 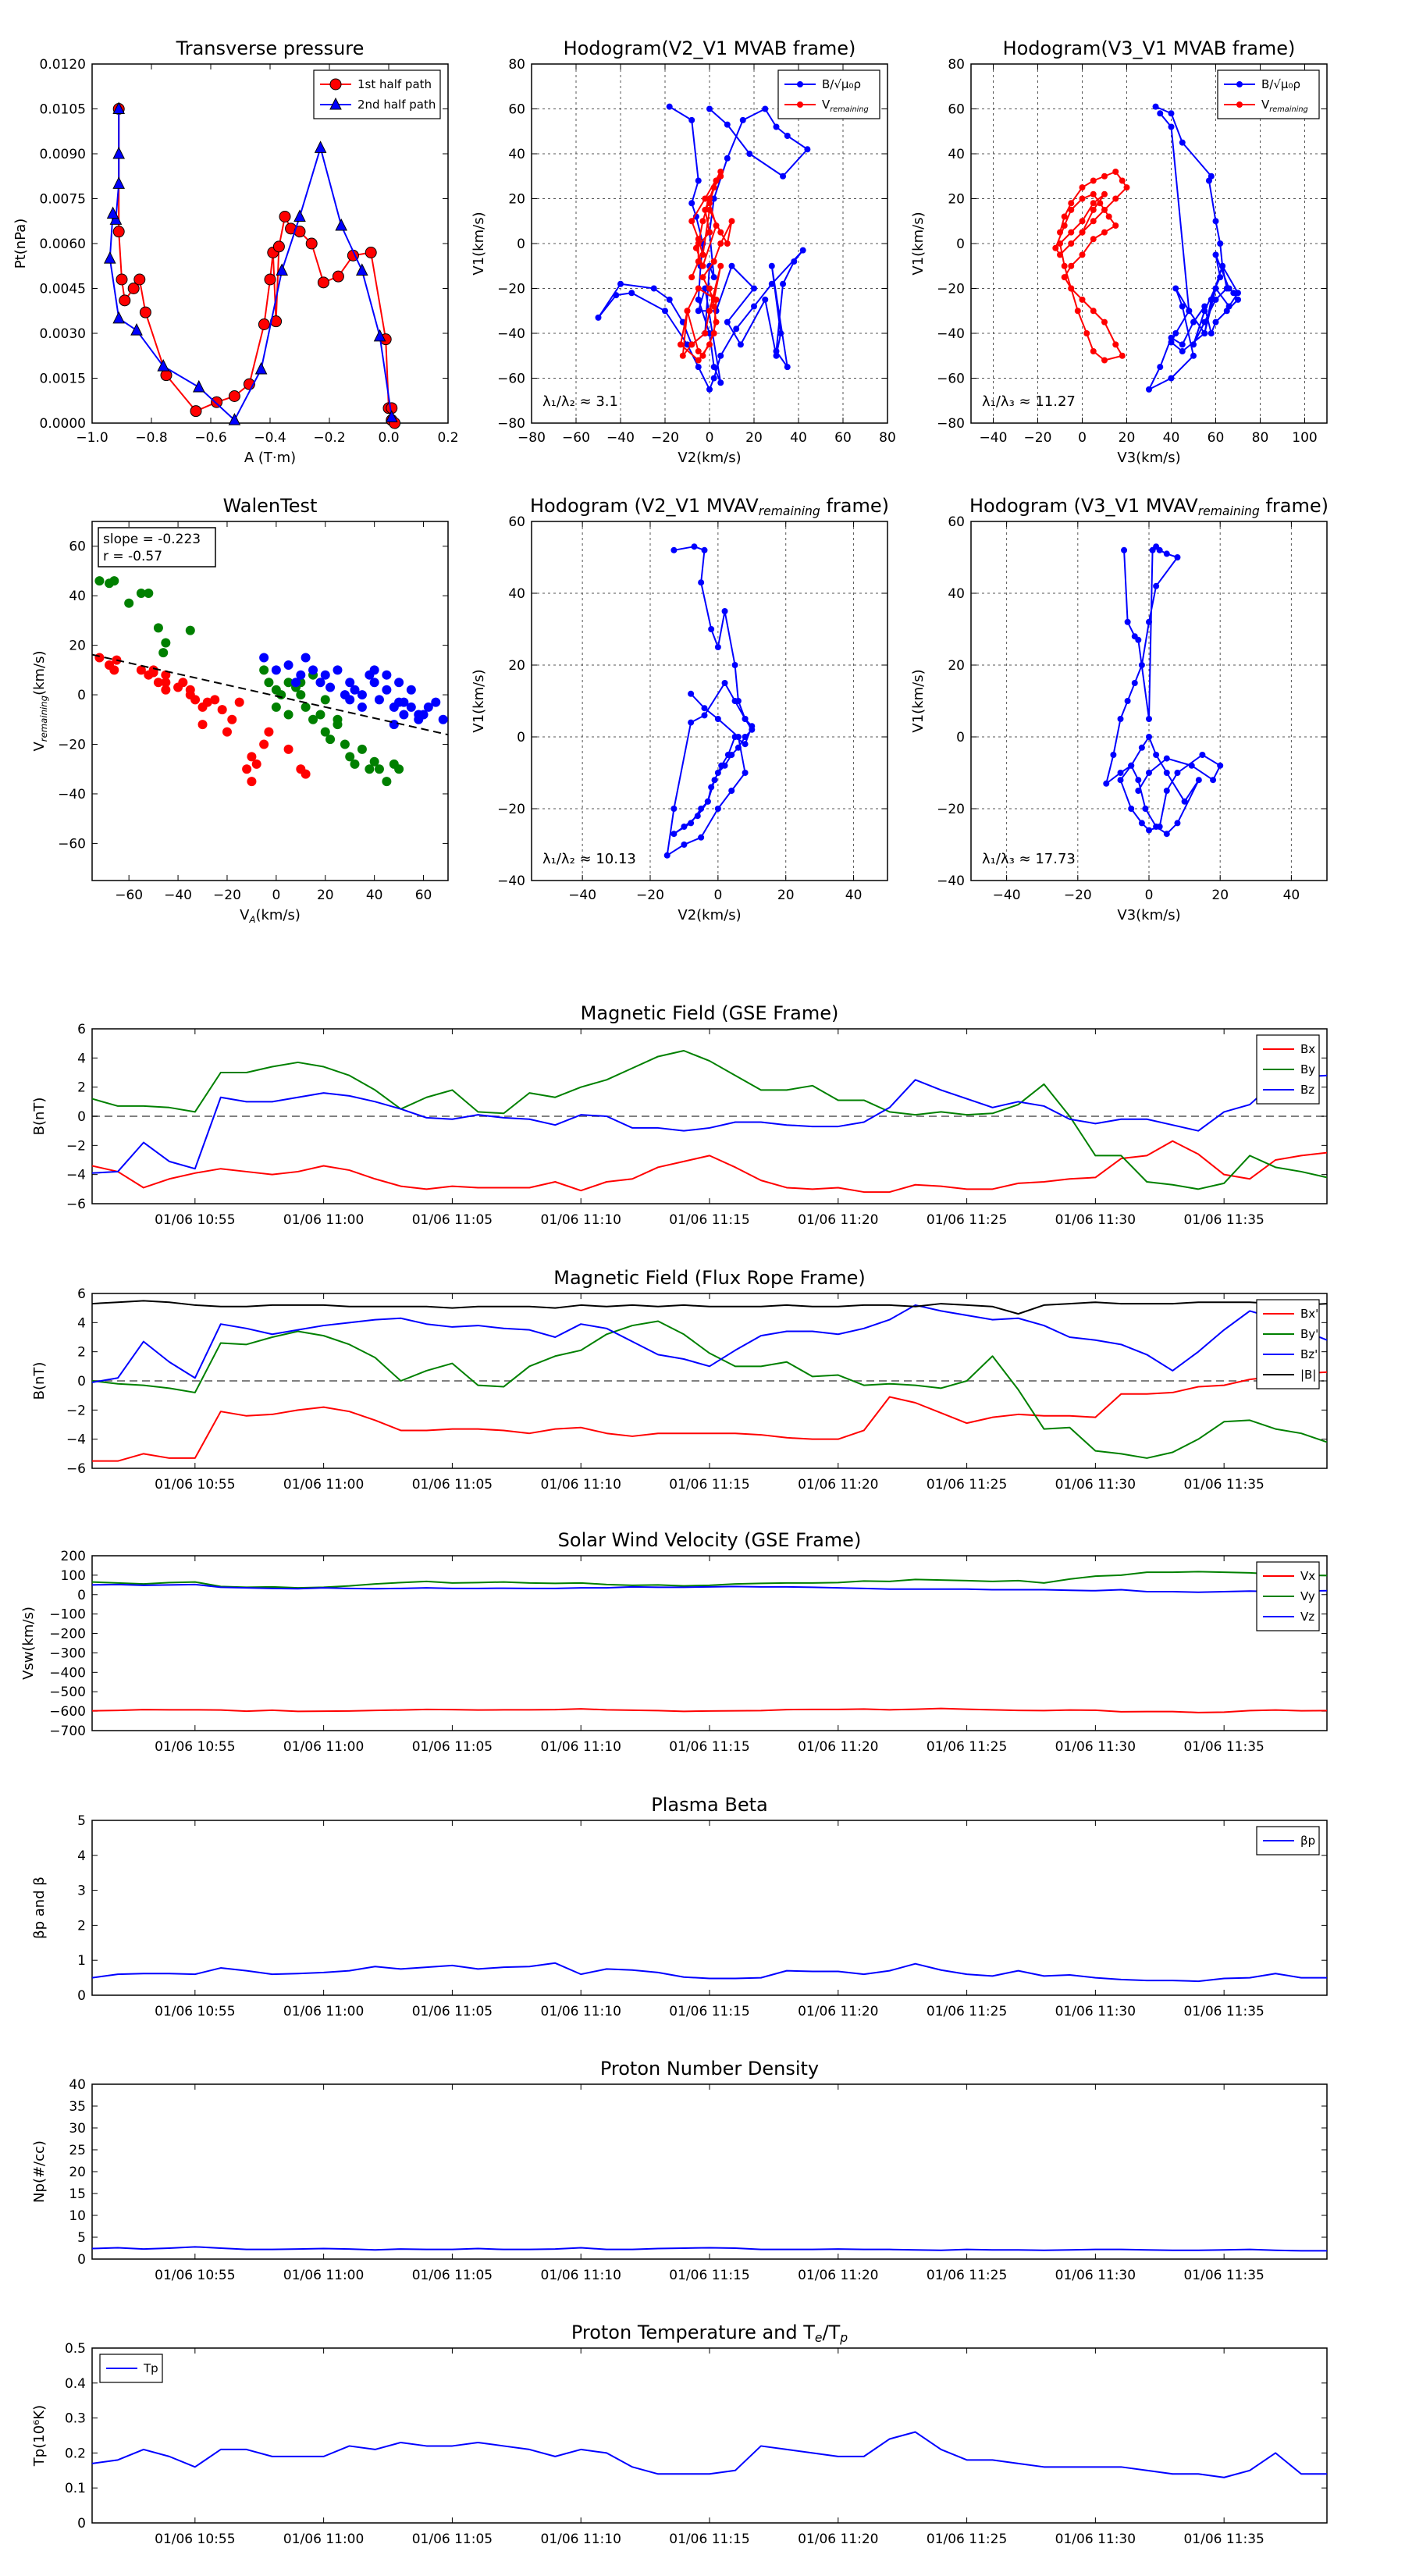 I want to click on y-tick-label: 15, so click(x=77, y=2194).